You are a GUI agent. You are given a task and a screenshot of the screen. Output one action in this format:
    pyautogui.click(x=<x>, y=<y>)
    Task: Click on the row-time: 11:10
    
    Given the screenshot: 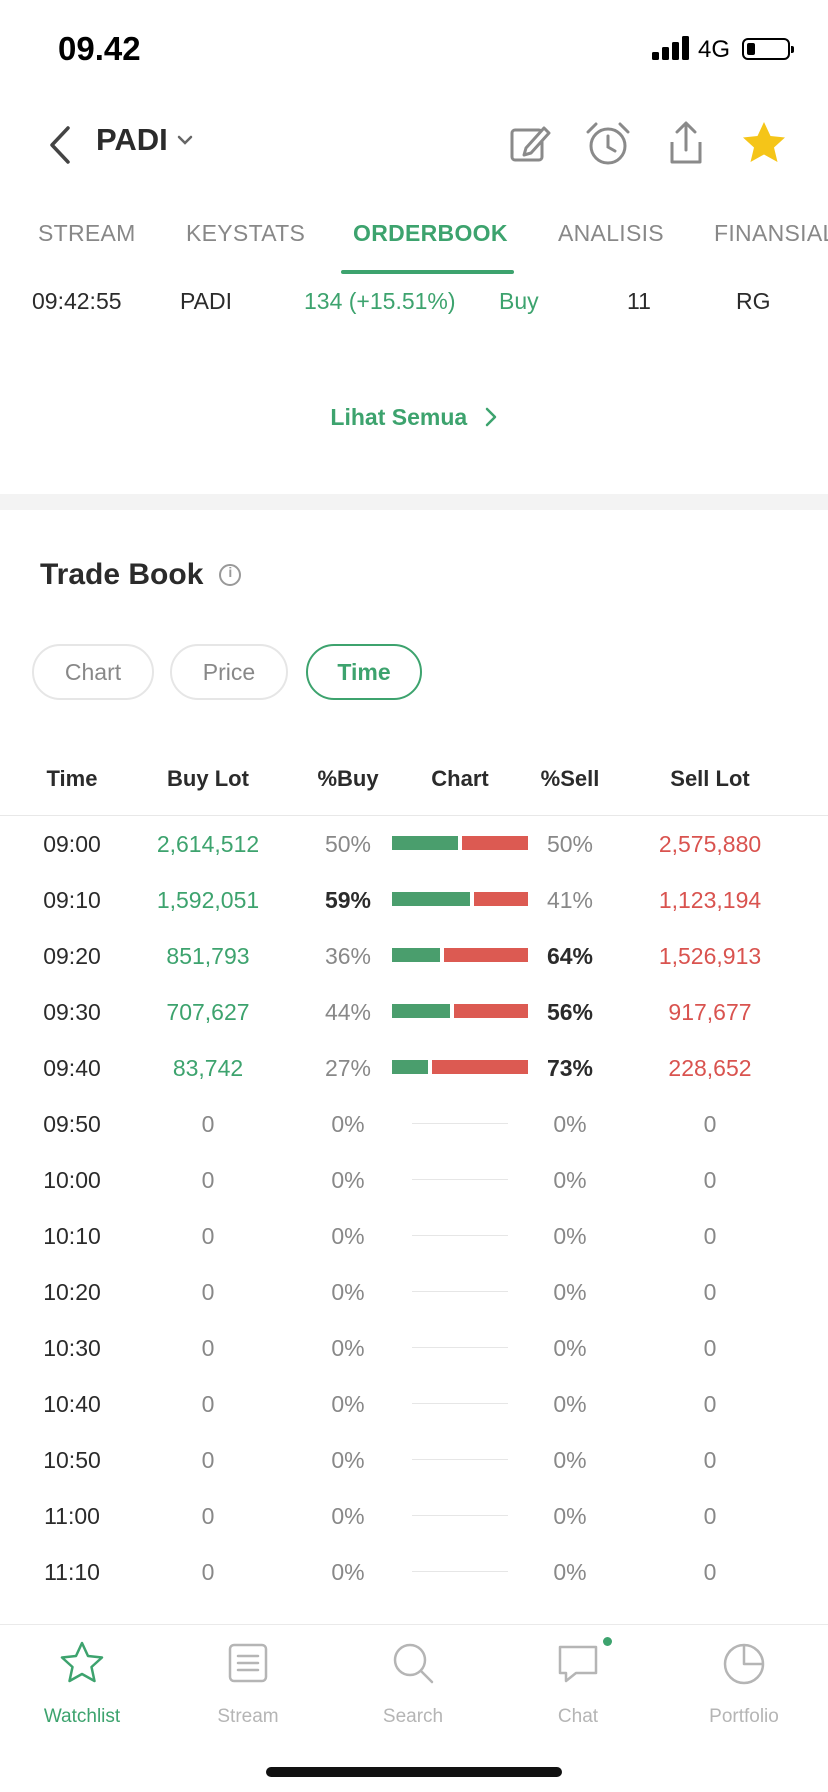 What is the action you would take?
    pyautogui.click(x=72, y=1572)
    